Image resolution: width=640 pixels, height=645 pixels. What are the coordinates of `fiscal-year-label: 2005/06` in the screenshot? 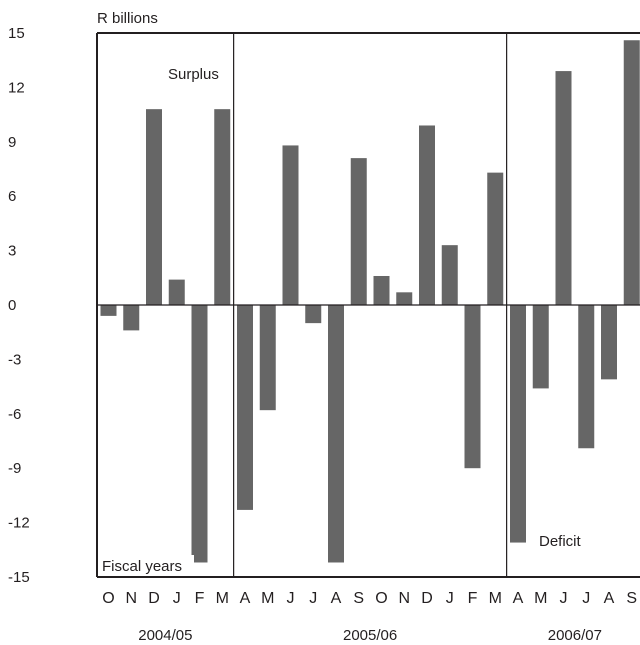 It's located at (370, 635).